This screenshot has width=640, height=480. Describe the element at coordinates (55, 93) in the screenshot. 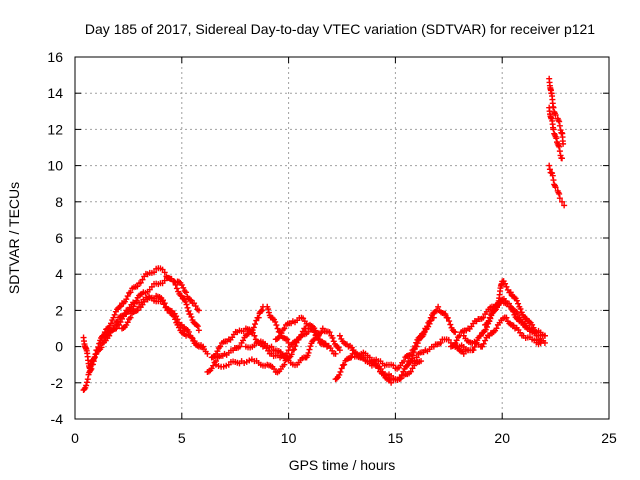

I see `y-tick-label: 14` at that location.